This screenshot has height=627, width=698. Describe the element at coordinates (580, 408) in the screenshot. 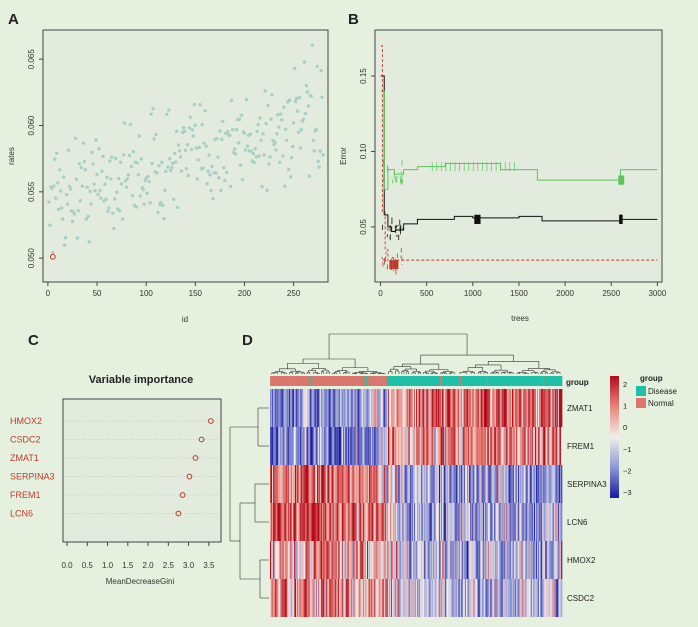

I see `heatmap-row-label-zmat1: ZMAT1` at that location.